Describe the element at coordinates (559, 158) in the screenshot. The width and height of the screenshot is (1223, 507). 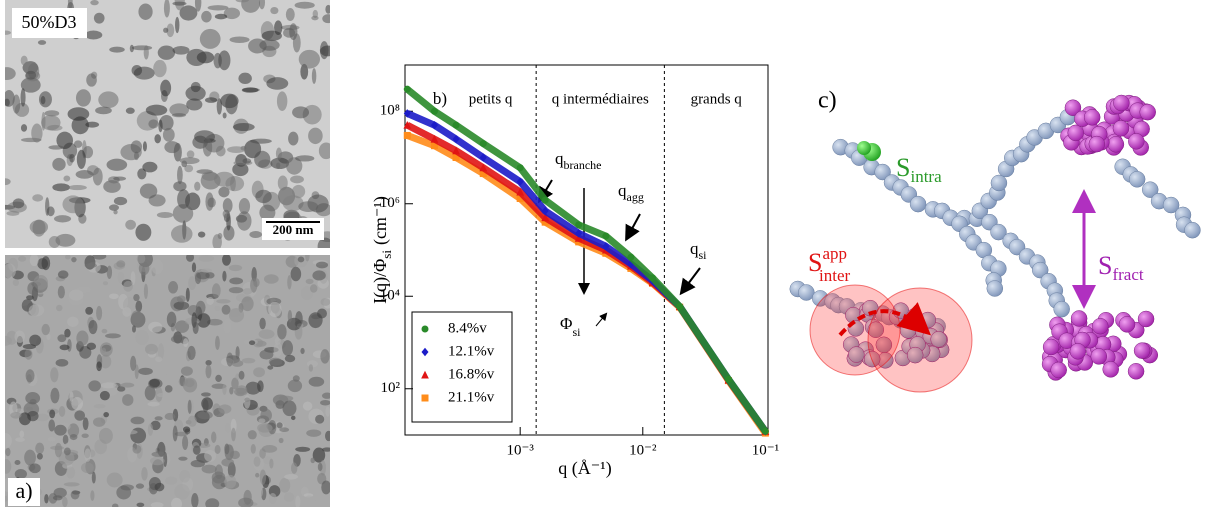
I see `annotation-main: q` at that location.